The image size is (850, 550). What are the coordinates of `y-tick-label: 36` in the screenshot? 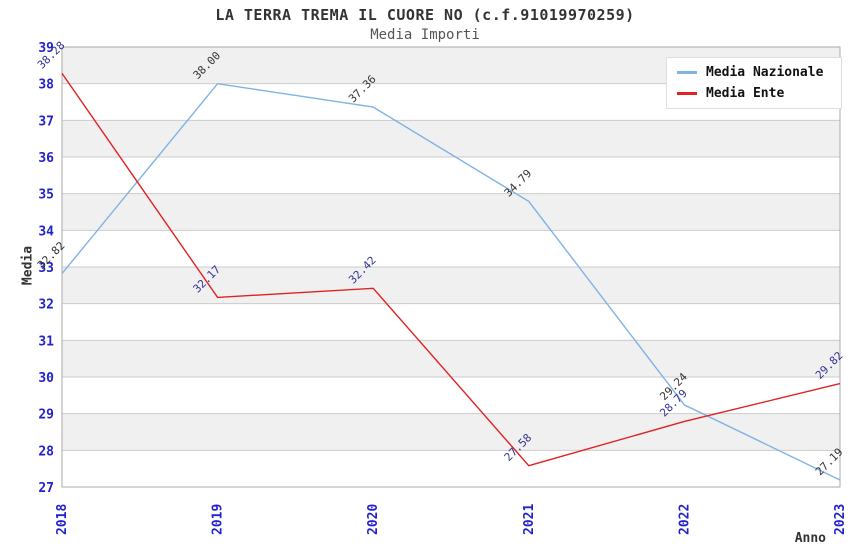 It's located at (46, 158).